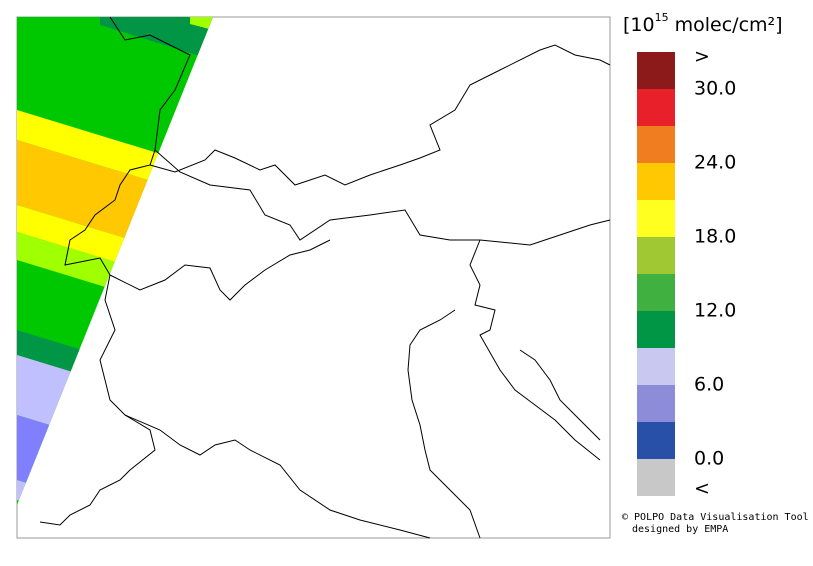 This screenshot has width=813, height=566. What do you see at coordinates (715, 163) in the screenshot?
I see `colorbar-label: 24.0` at bounding box center [715, 163].